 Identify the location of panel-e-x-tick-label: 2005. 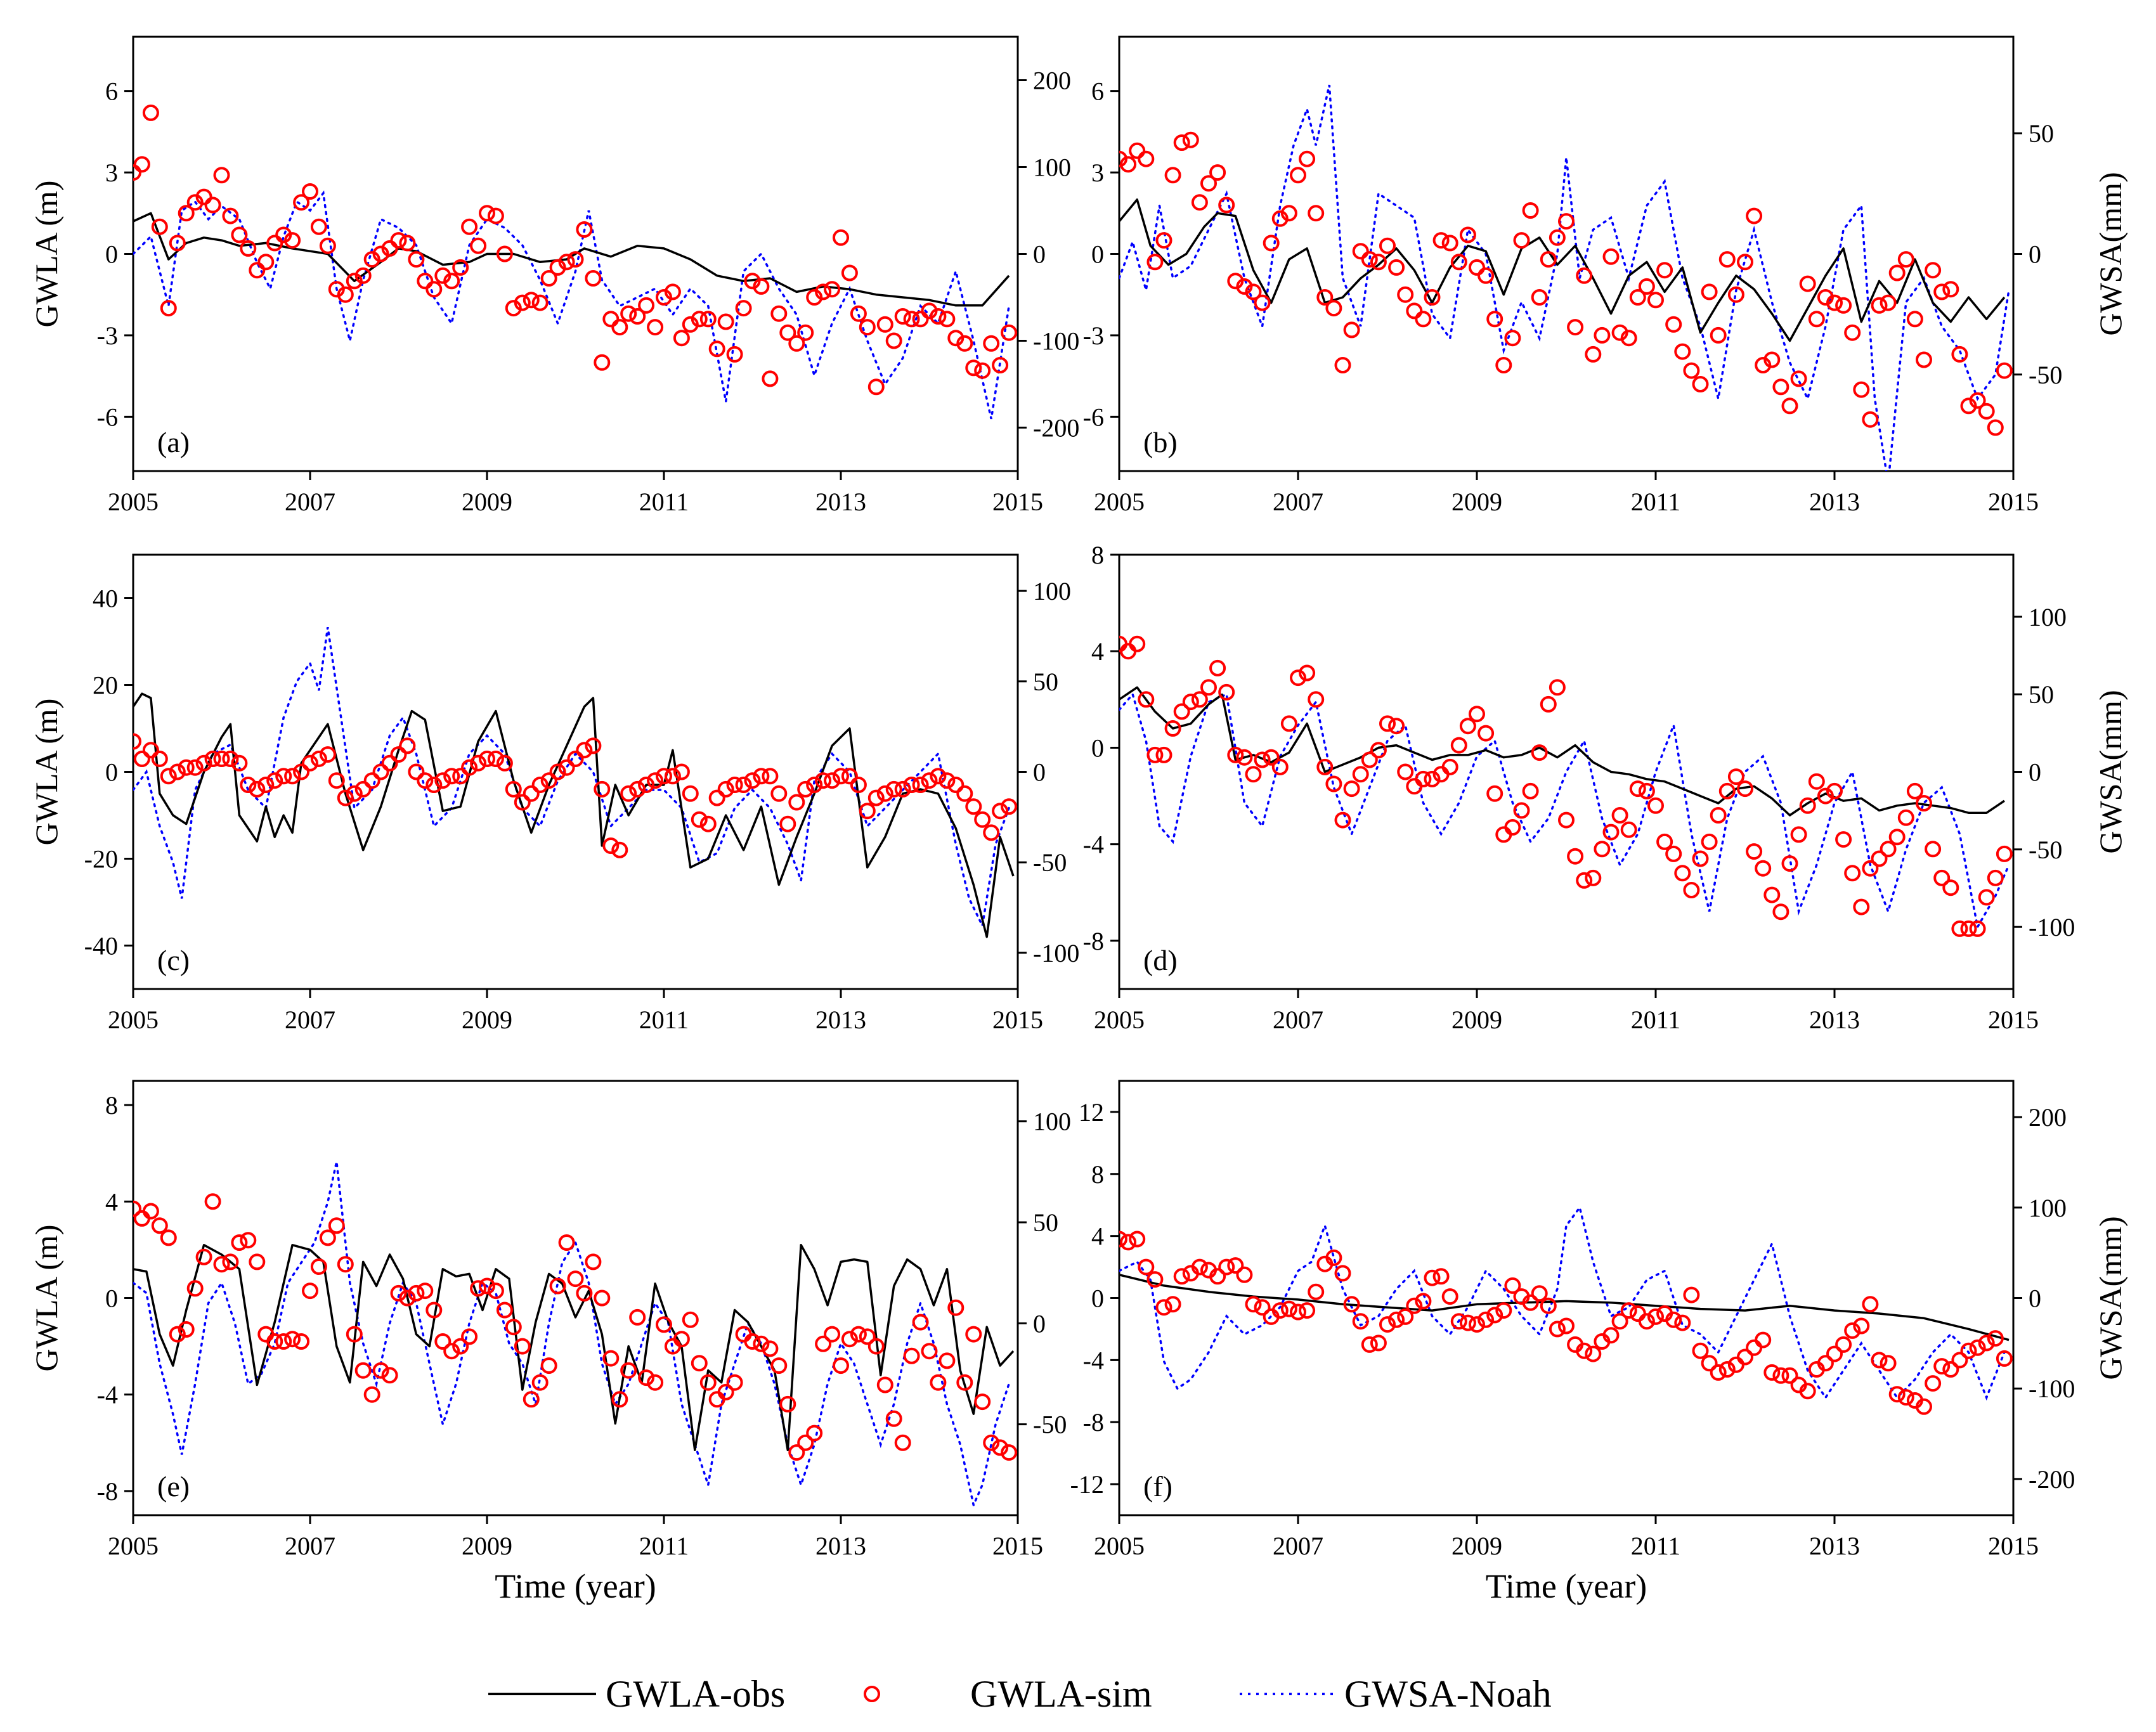
(133, 1546).